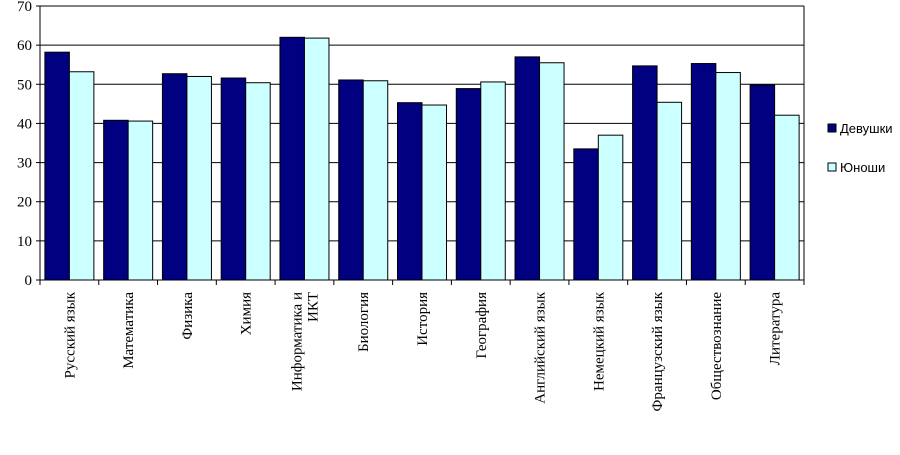  Describe the element at coordinates (24, 242) in the screenshot. I see `y-tick-label: 10` at that location.